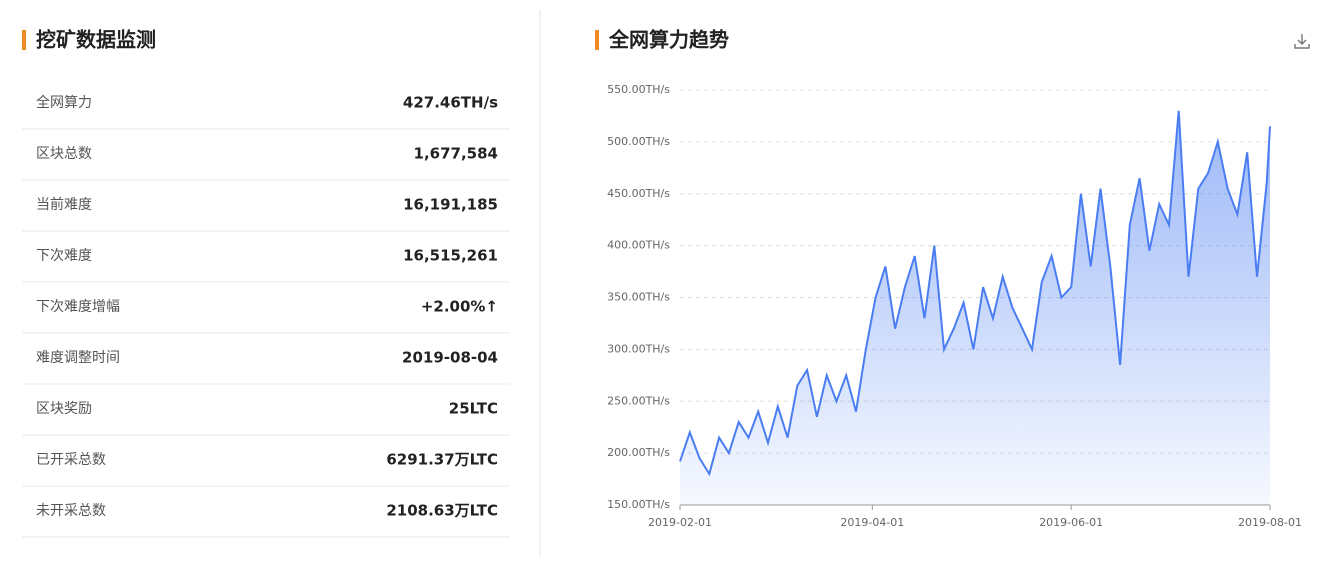 The width and height of the screenshot is (1322, 576). I want to click on row-label: 未开采总数, so click(71, 511).